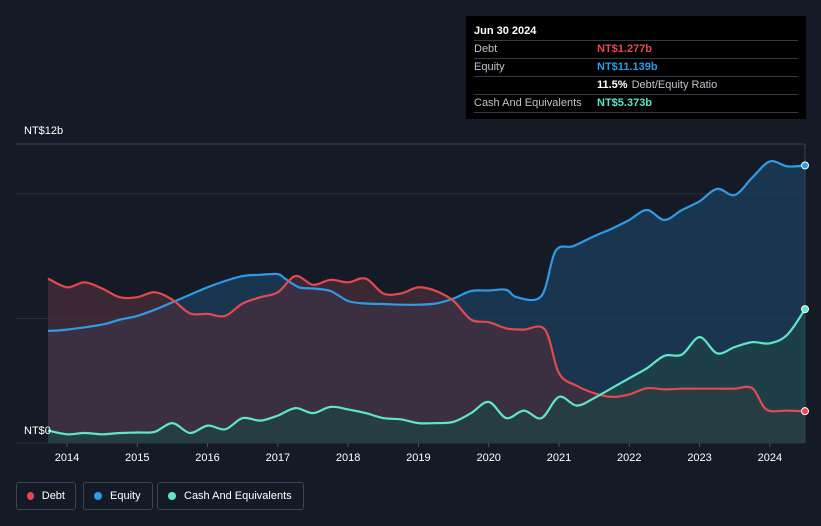 The image size is (821, 526). I want to click on tooltip-row-equity: Equity NT$11.139b, so click(636, 67).